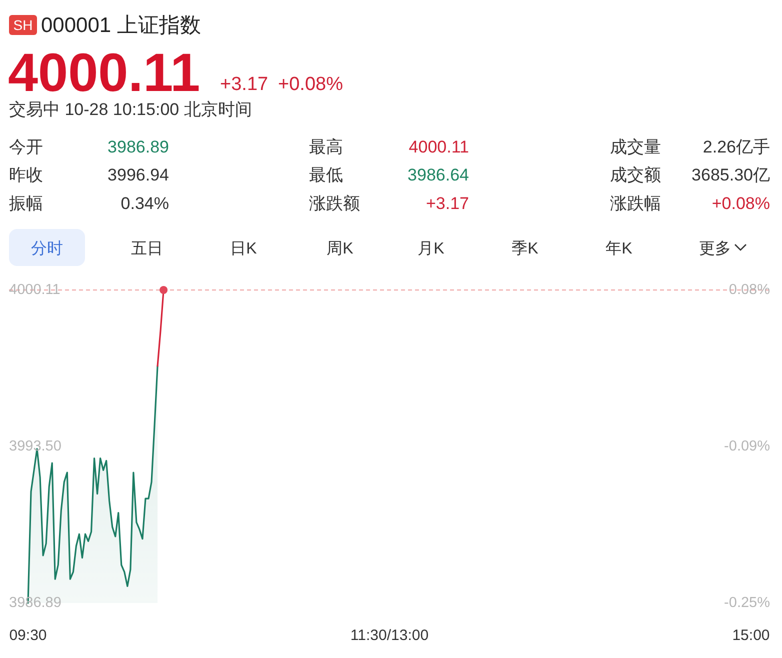  Describe the element at coordinates (26, 203) in the screenshot. I see `text: 振幅` at that location.